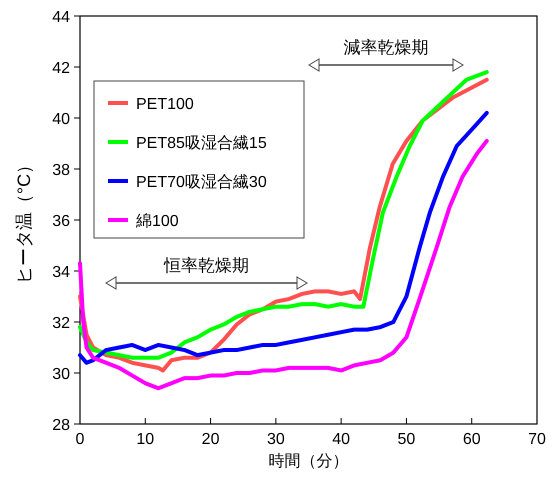 Image resolution: width=555 pixels, height=478 pixels. Describe the element at coordinates (341, 439) in the screenshot. I see `x-tick-label: 40` at that location.